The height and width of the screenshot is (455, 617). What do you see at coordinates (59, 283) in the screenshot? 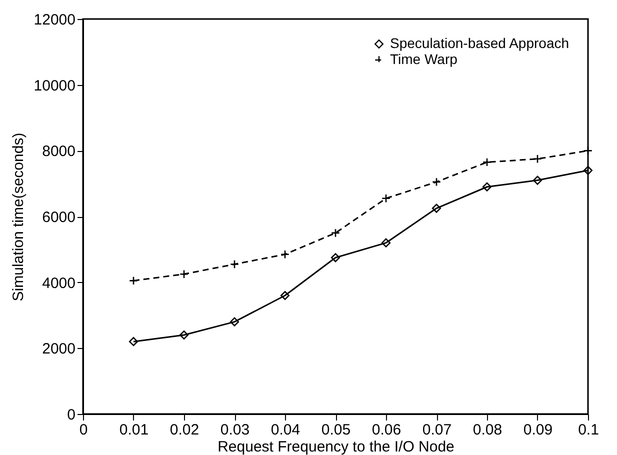
I see `y-tick-label: 4000` at bounding box center [59, 283].